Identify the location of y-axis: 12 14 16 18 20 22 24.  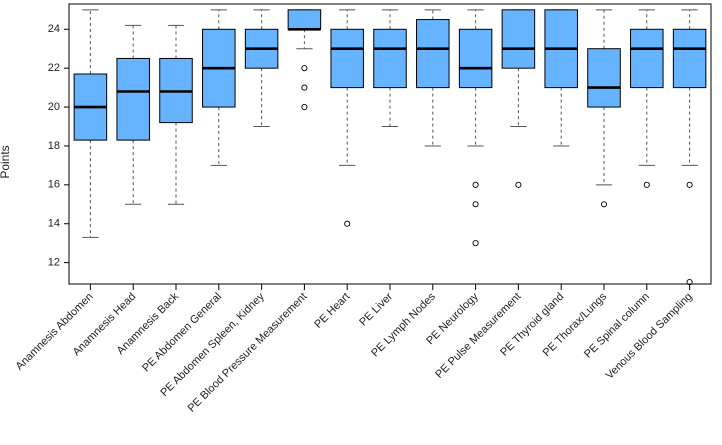
(59, 146).